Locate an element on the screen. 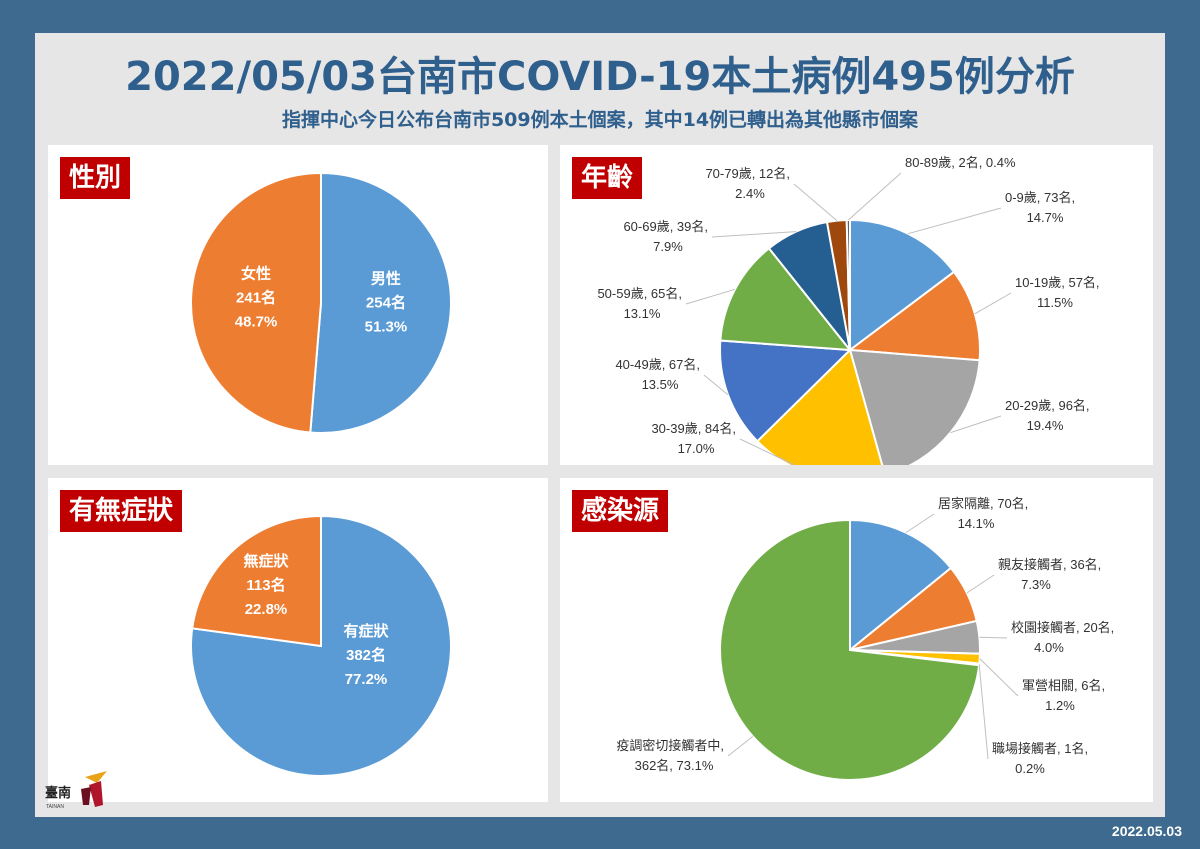  gender-label-percent-0: 51.3% is located at coordinates (386, 327).